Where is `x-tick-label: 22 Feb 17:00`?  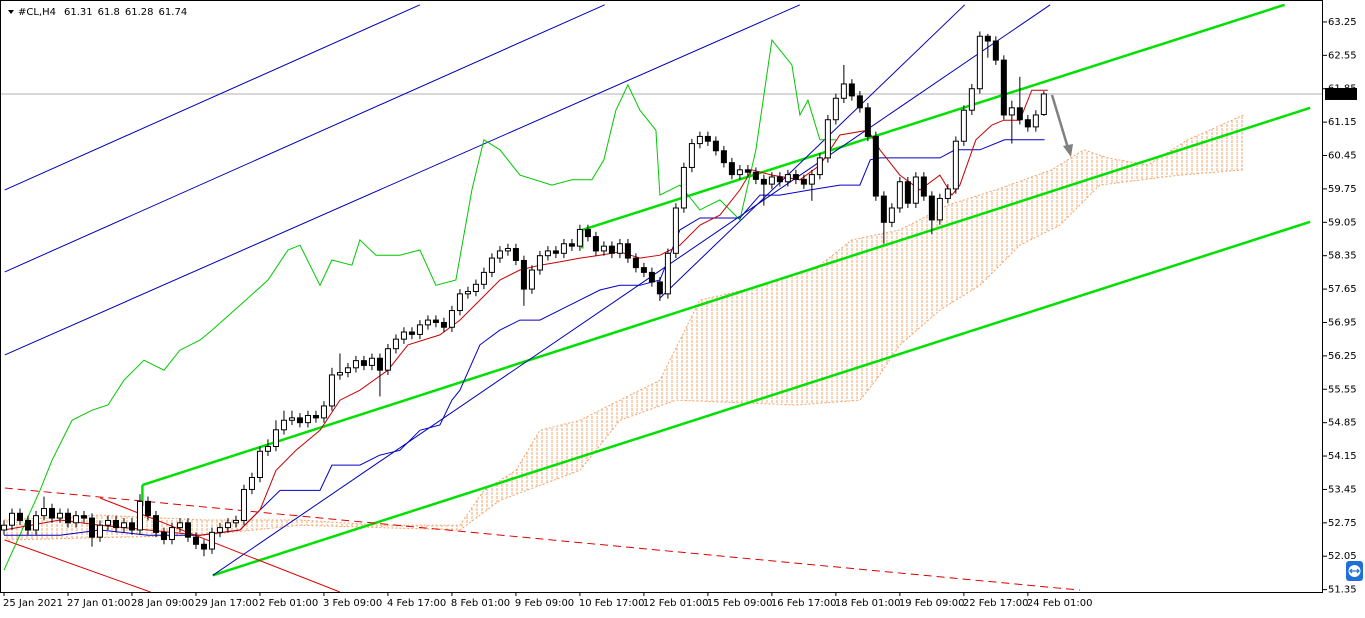
x-tick-label: 22 Feb 17:00 is located at coordinates (996, 603).